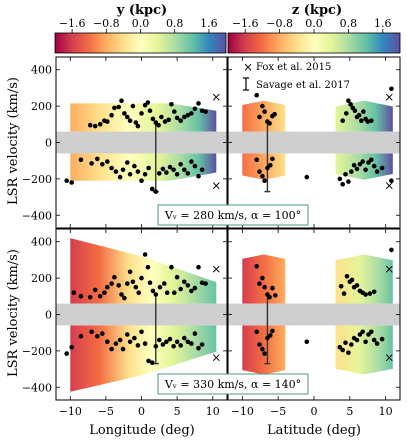  Describe the element at coordinates (41, 242) in the screenshot. I see `y-tick-label: 400` at that location.